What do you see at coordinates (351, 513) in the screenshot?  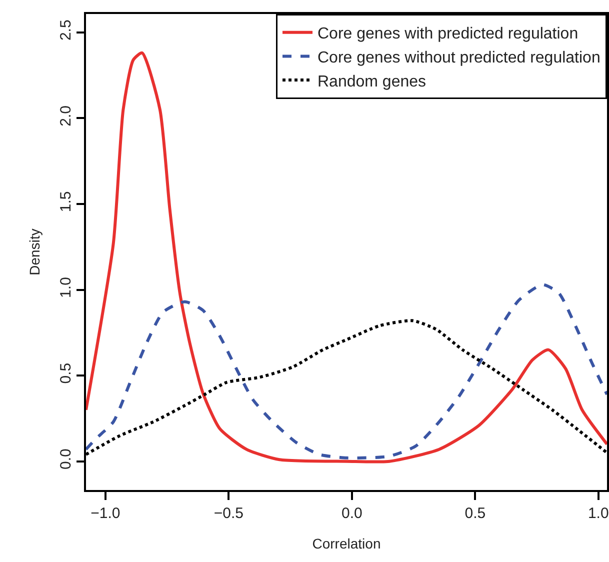 I see `x-tick-label: 0.0` at bounding box center [351, 513].